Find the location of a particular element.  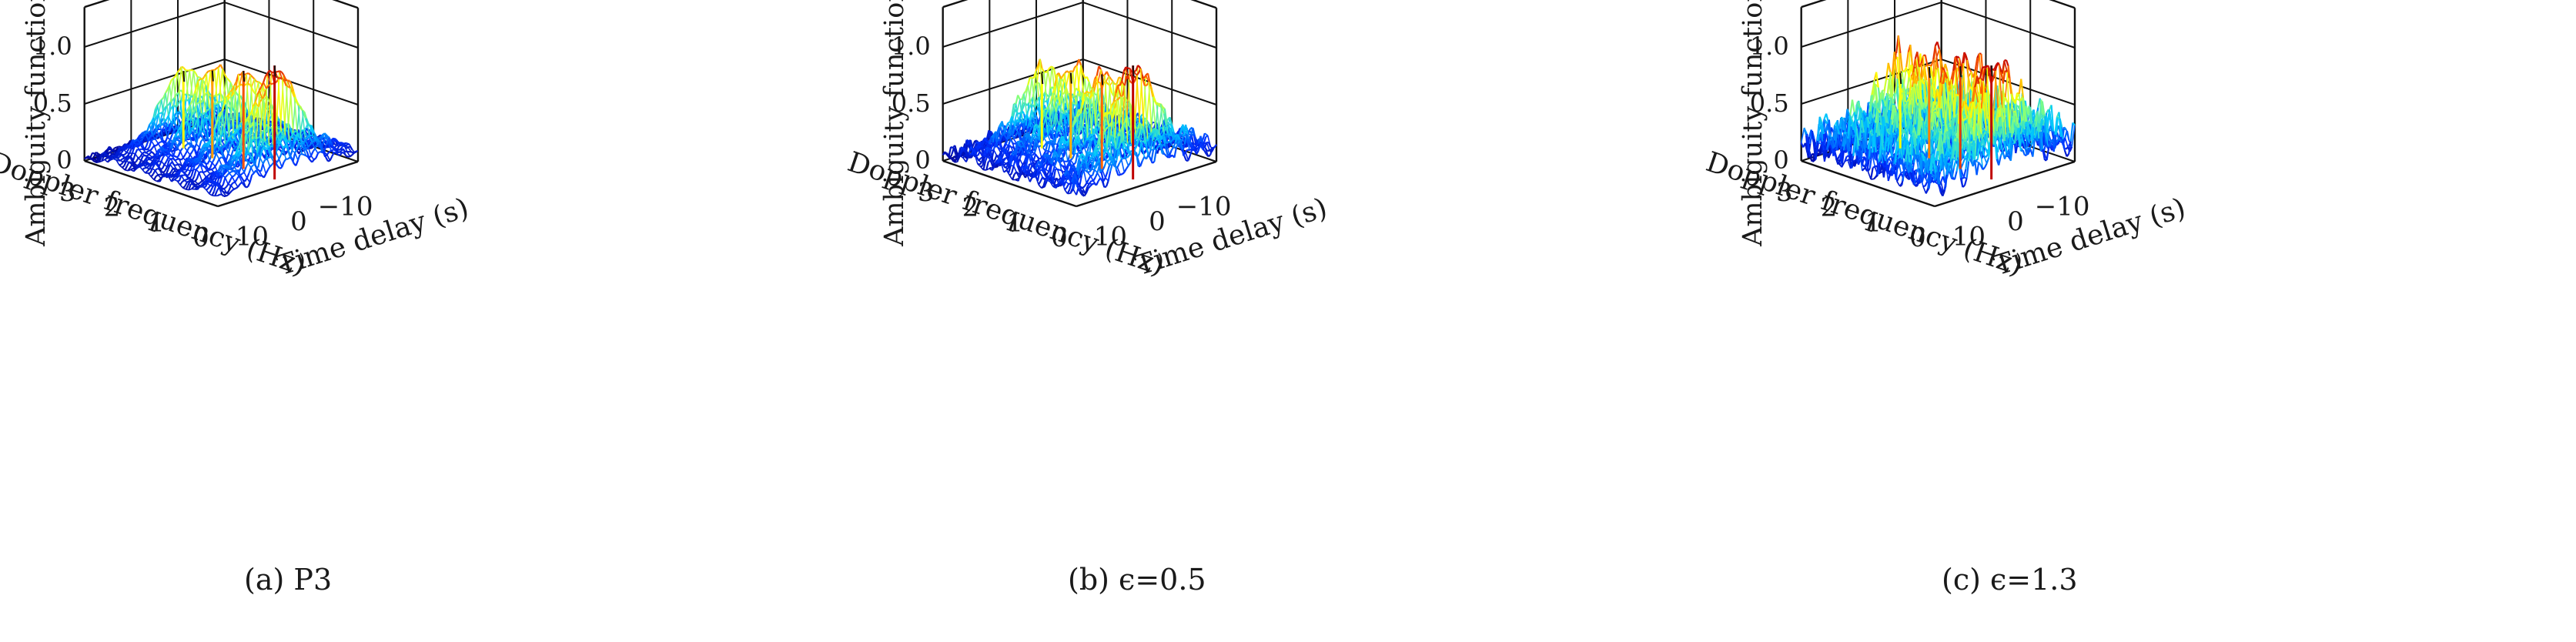

z-gridline is located at coordinates (1079, 24).